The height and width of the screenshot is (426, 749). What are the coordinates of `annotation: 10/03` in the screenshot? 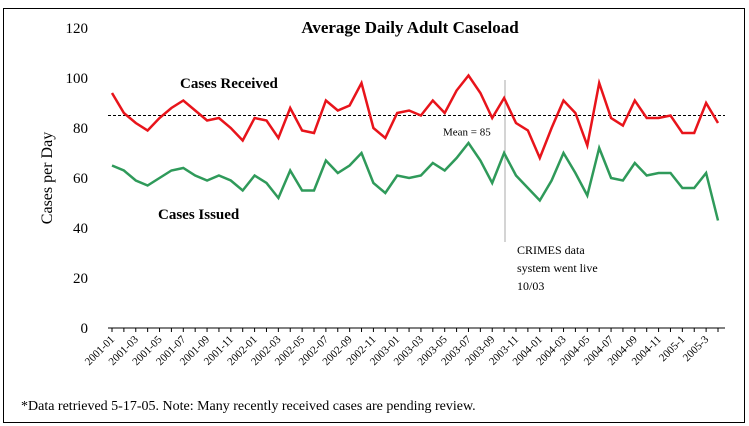 It's located at (530, 286).